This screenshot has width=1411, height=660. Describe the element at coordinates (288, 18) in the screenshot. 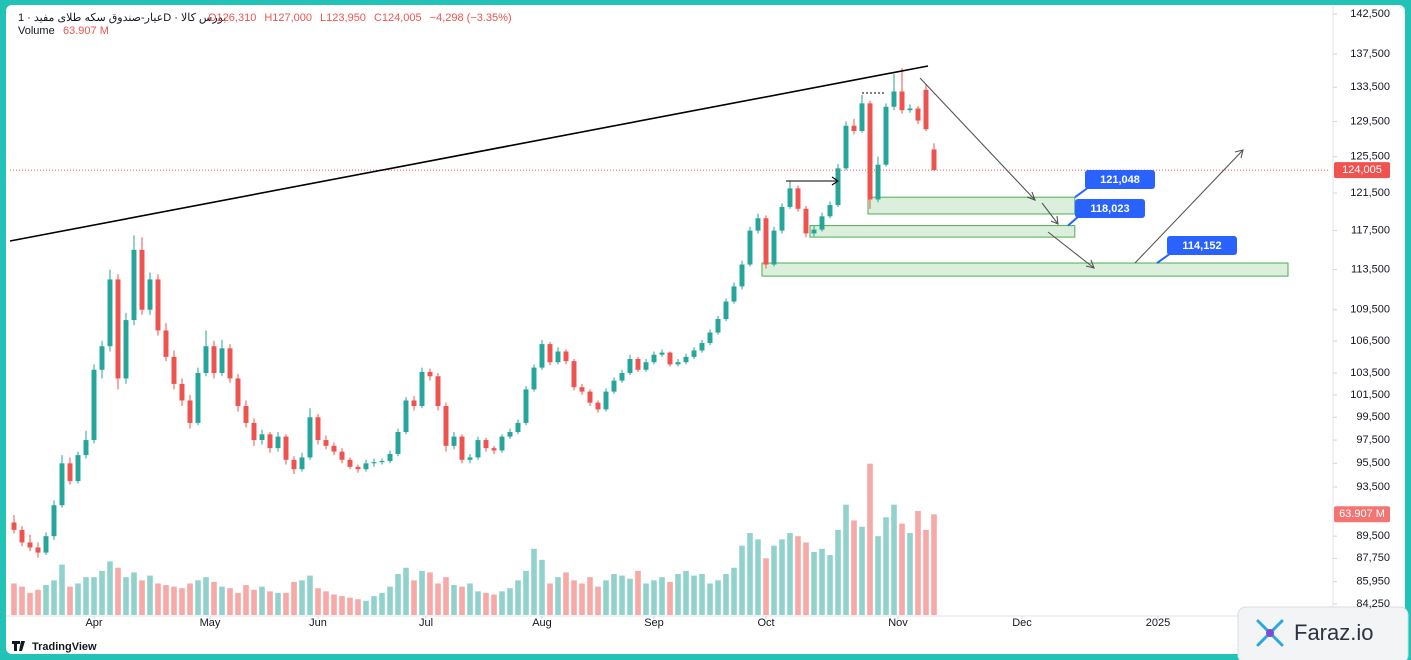

I see `legend-value: H127,000` at that location.